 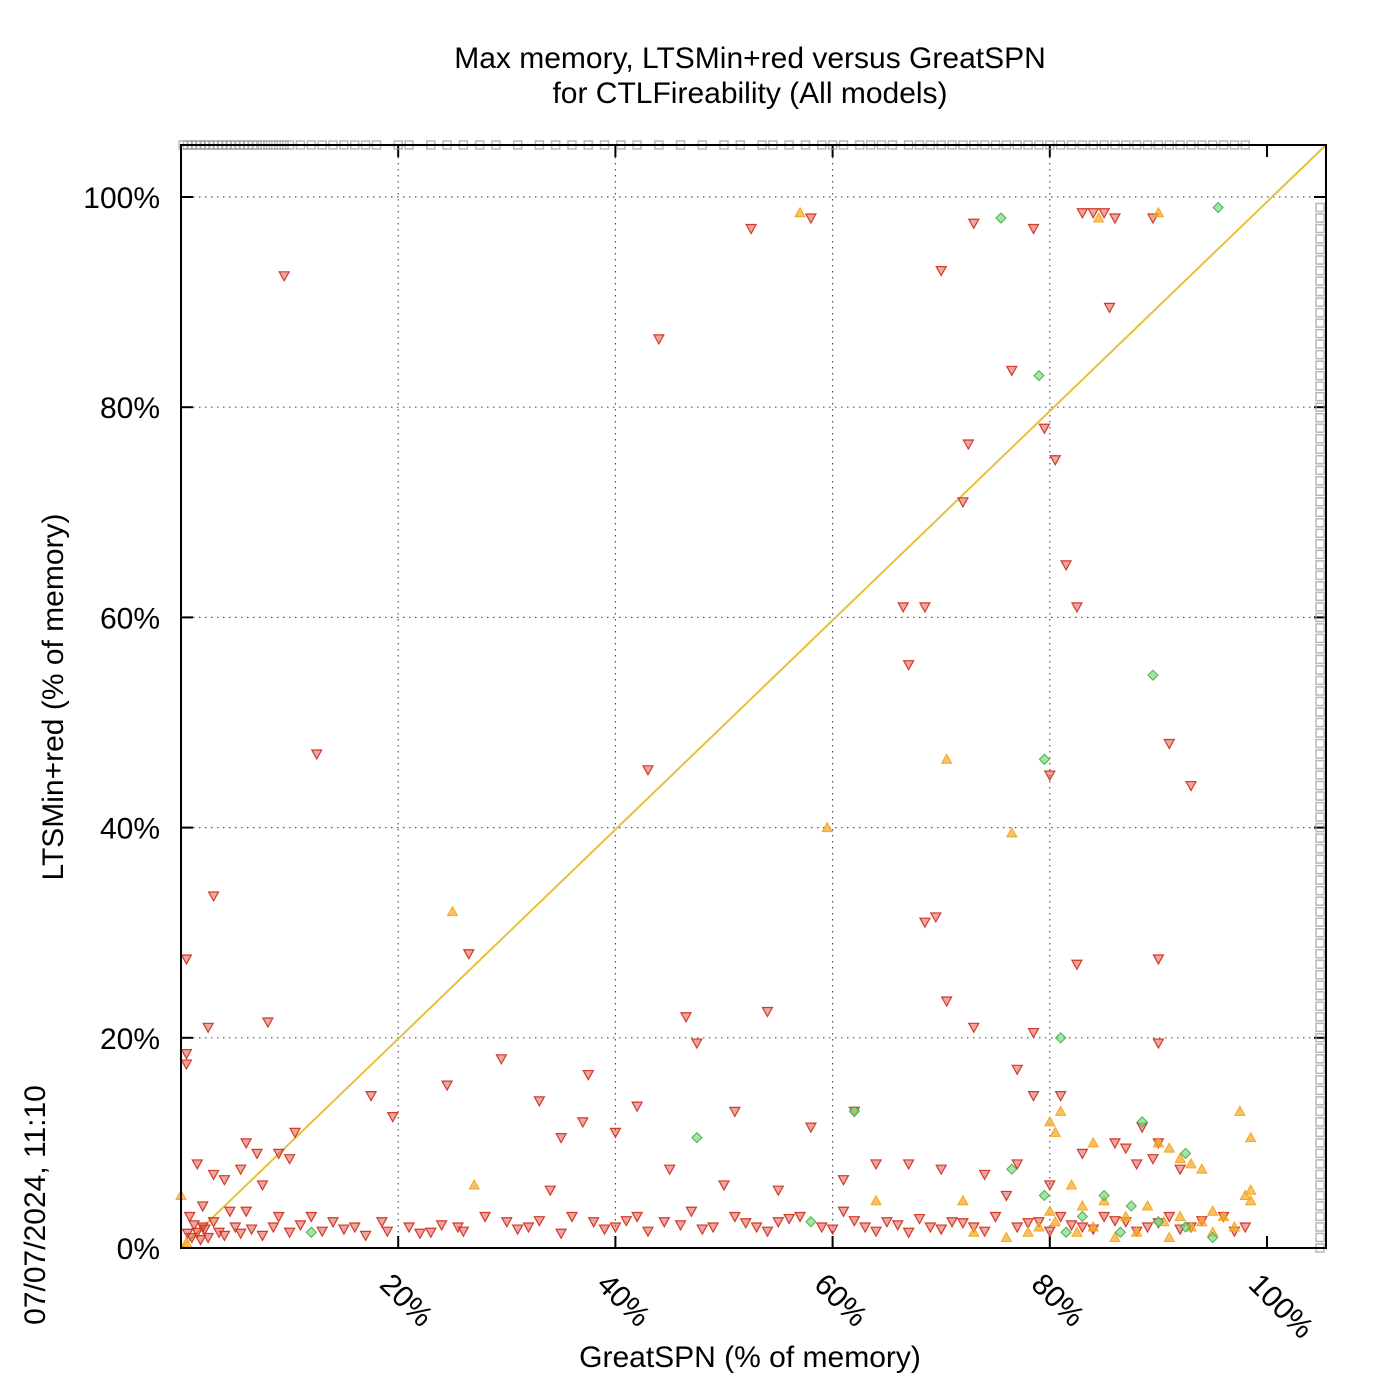 I want to click on y-tick-label: 40%, so click(x=130, y=829).